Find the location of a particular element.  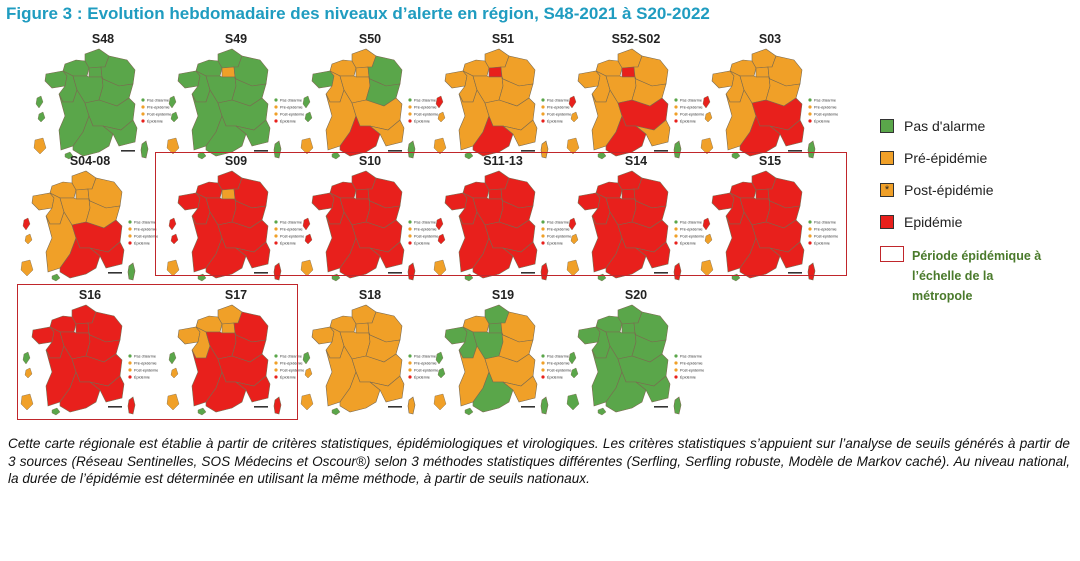

map-week-label: S49 is located at coordinates (236, 39).